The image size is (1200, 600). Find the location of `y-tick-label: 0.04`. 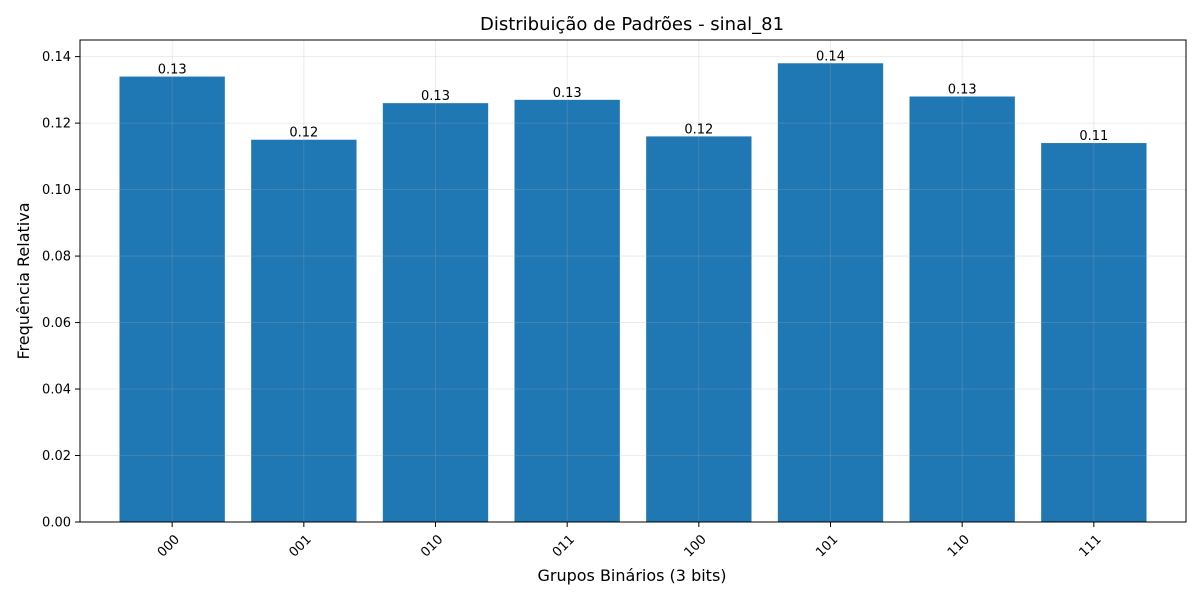

y-tick-label: 0.04 is located at coordinates (56, 390).